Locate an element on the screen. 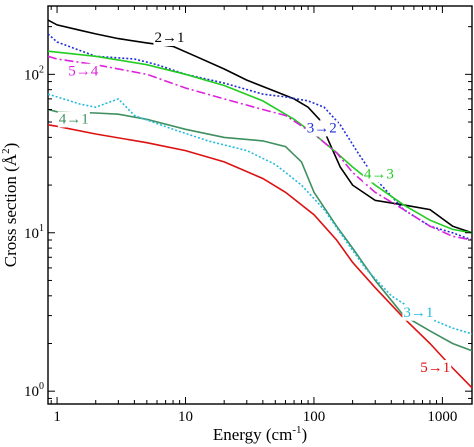 Image resolution: width=474 pixels, height=447 pixels. x-tick-label: 100 is located at coordinates (314, 417).